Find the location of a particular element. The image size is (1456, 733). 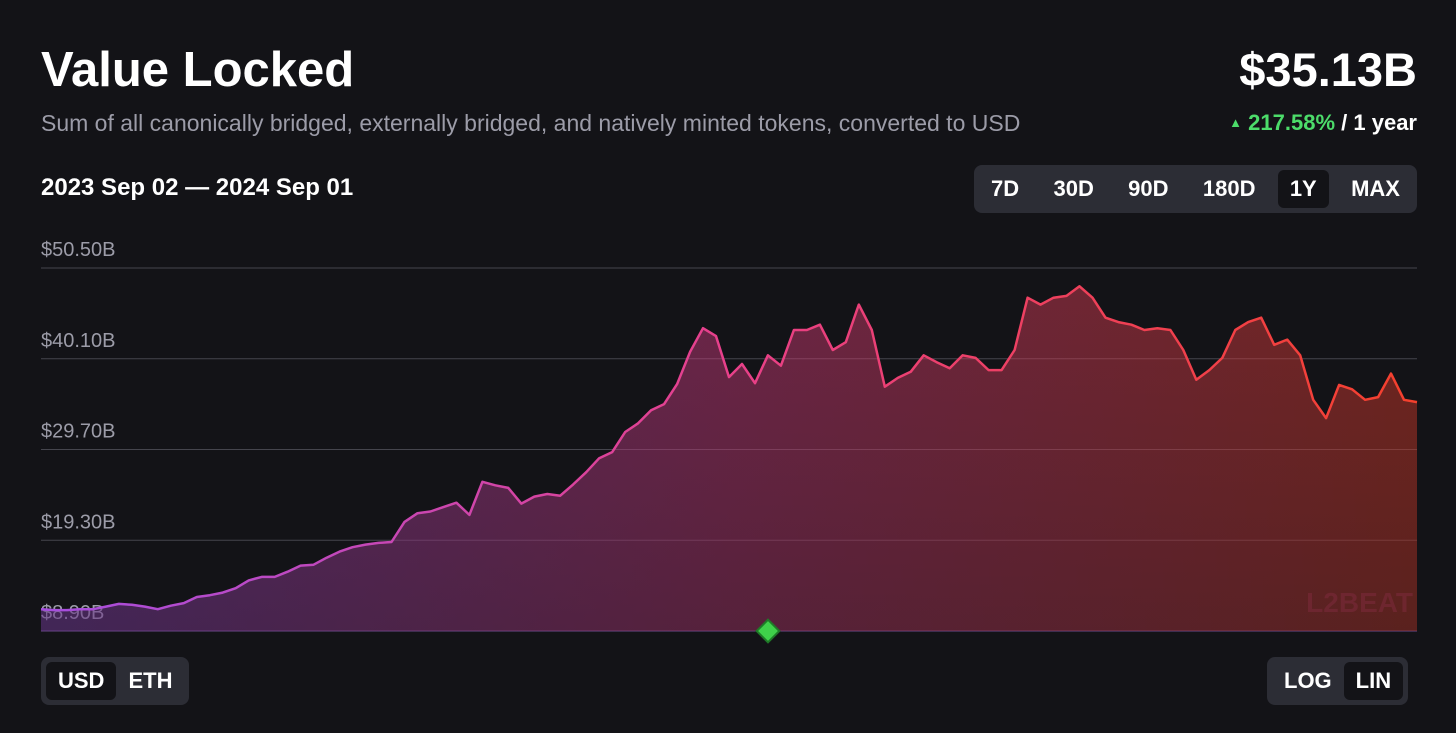

option-button: MAX is located at coordinates (1375, 188).